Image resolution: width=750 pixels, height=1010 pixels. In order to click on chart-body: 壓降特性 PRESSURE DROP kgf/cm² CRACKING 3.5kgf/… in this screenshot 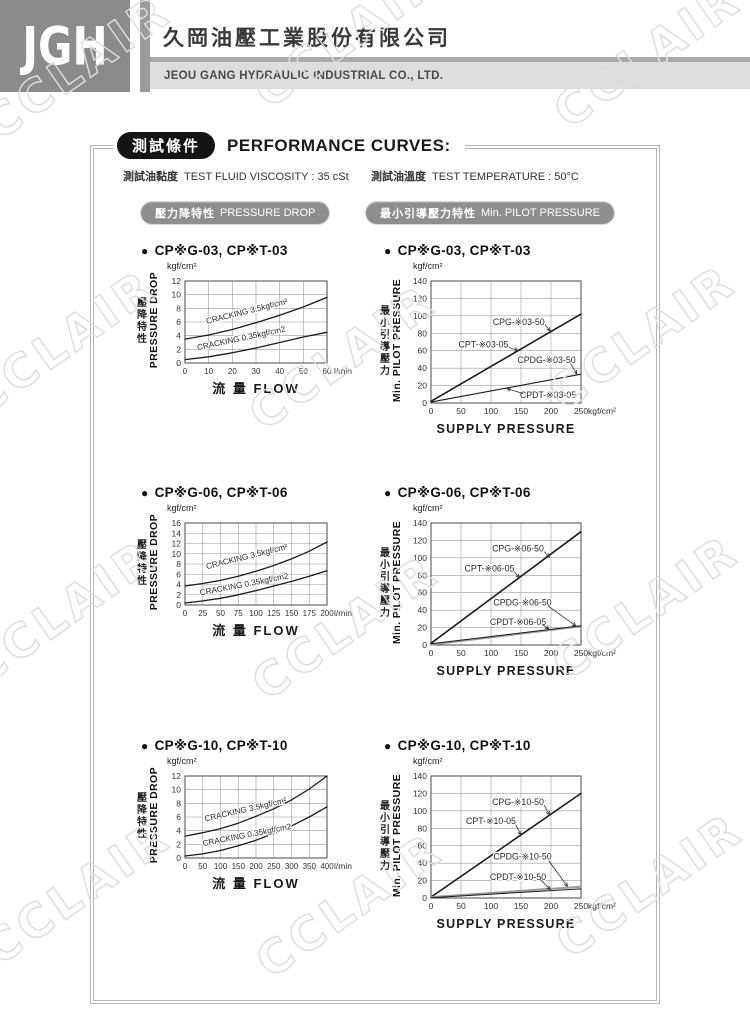, I will do `click(246, 824)`.